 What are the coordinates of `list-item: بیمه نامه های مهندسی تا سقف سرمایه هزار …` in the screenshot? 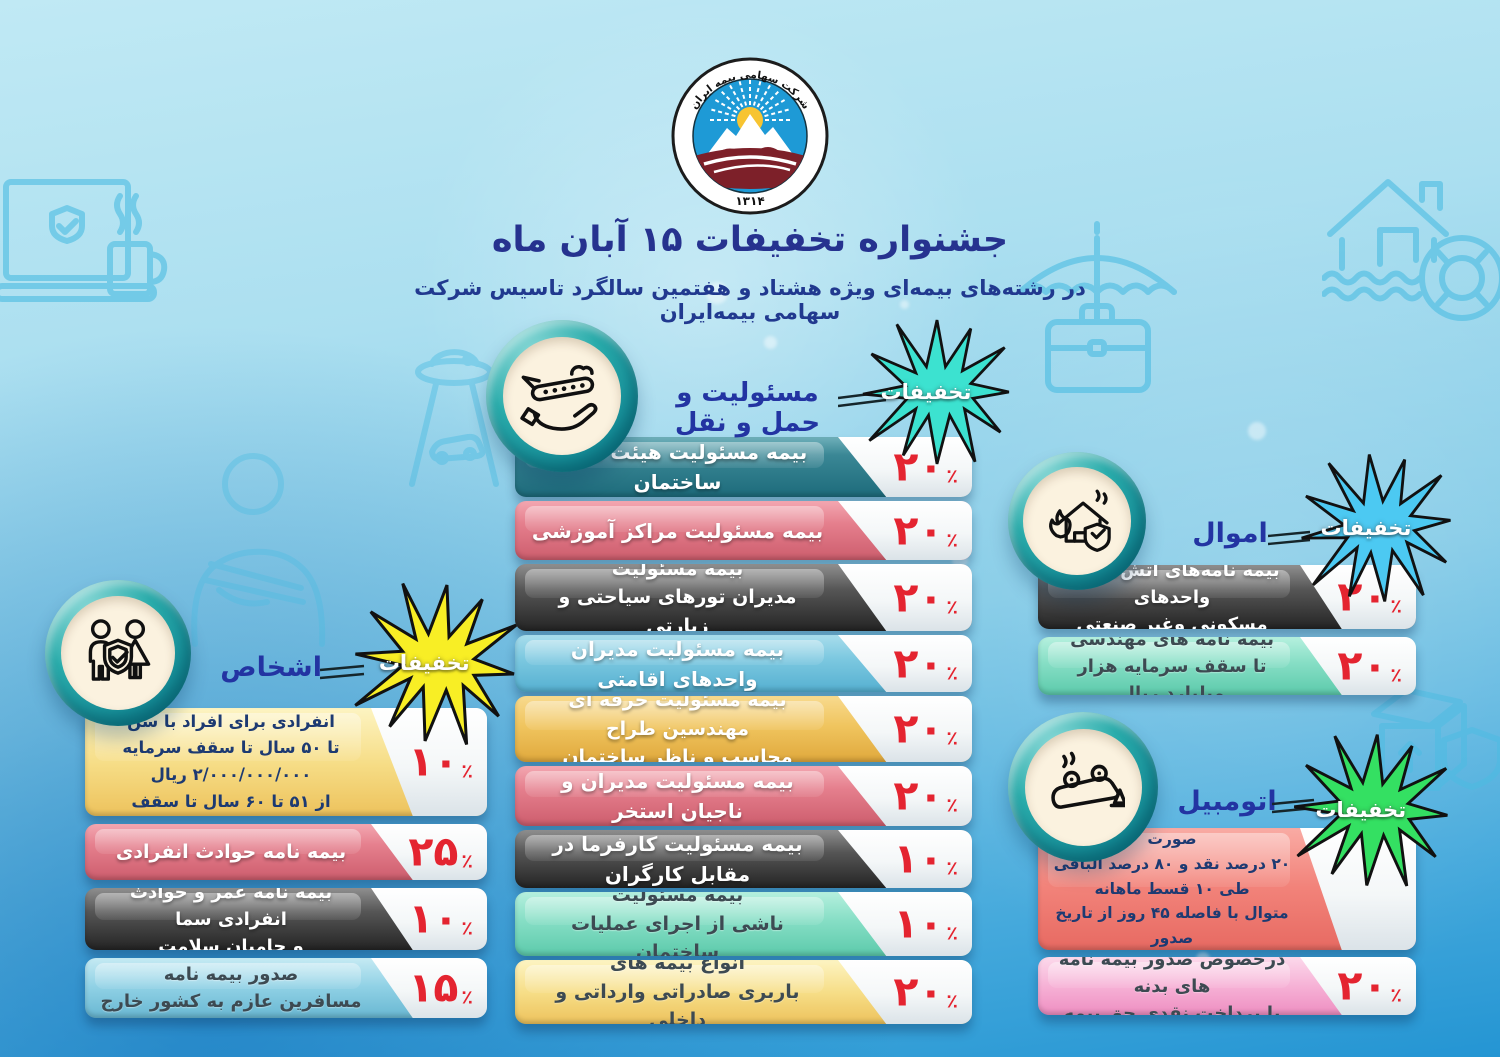 It's located at (1227, 666).